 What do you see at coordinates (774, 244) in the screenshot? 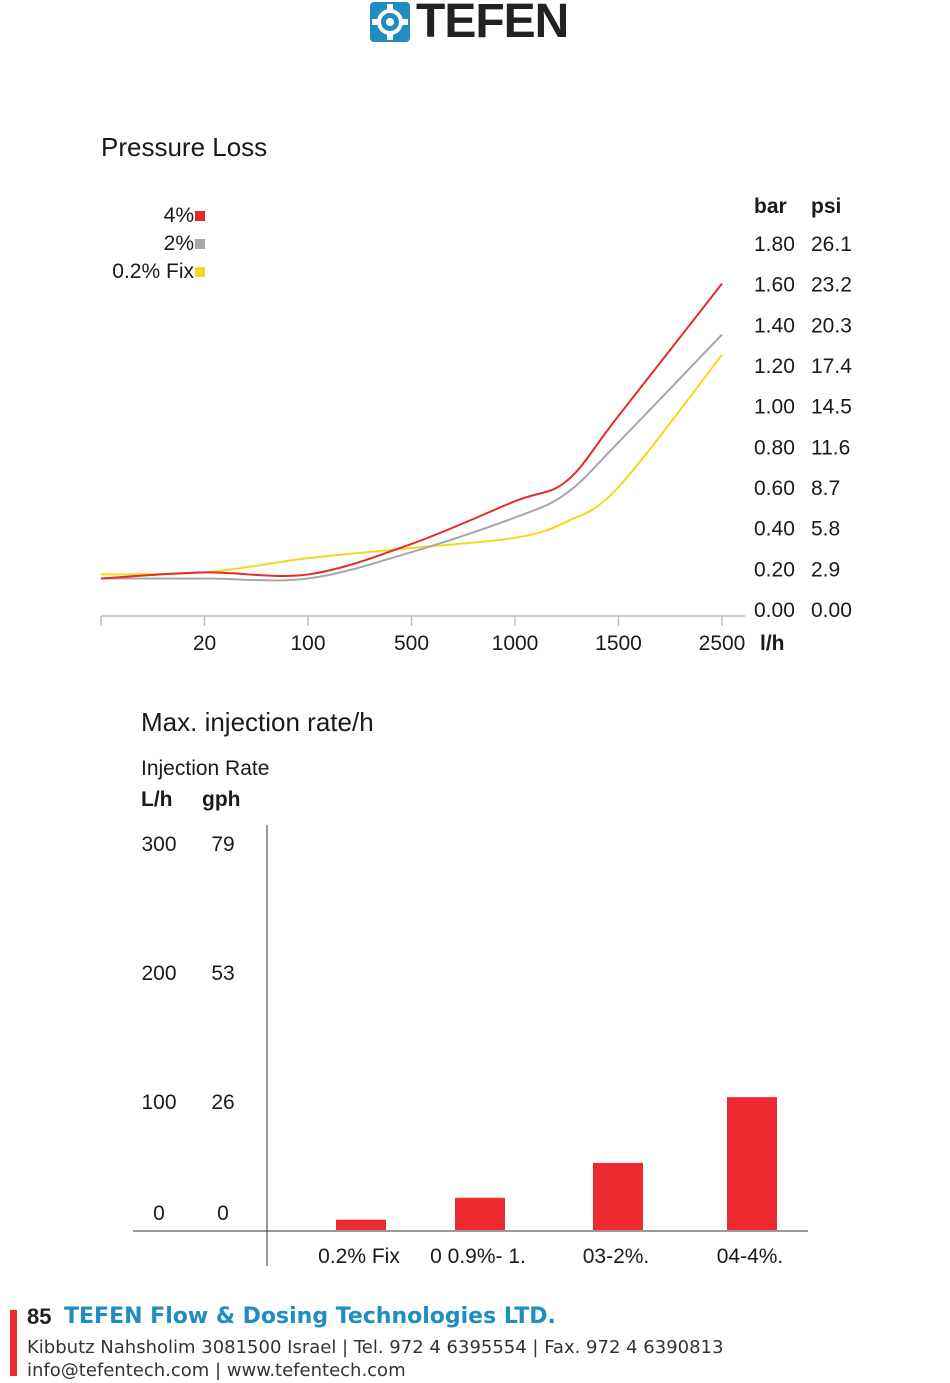
I see `y-tick-label-bar: 1.80` at bounding box center [774, 244].